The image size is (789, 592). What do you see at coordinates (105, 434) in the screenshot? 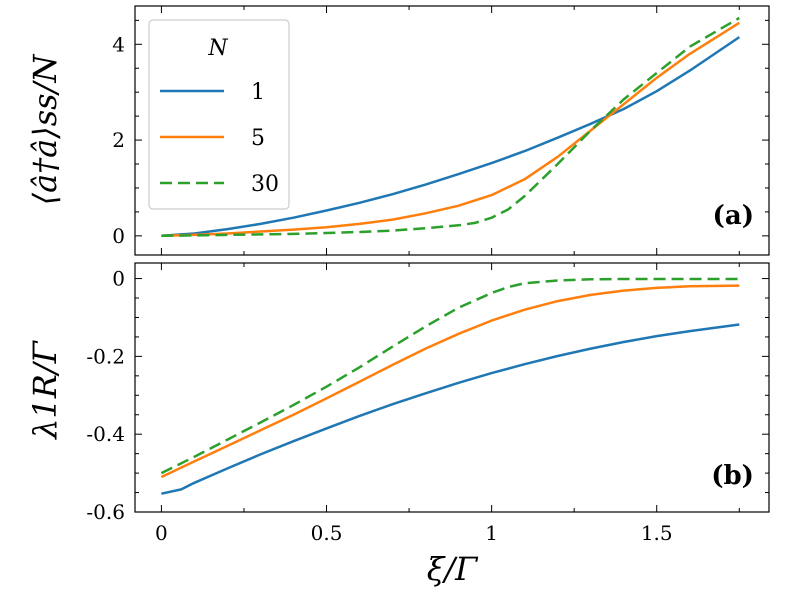
I see `panel-b-ytick-label: -0.4` at bounding box center [105, 434].